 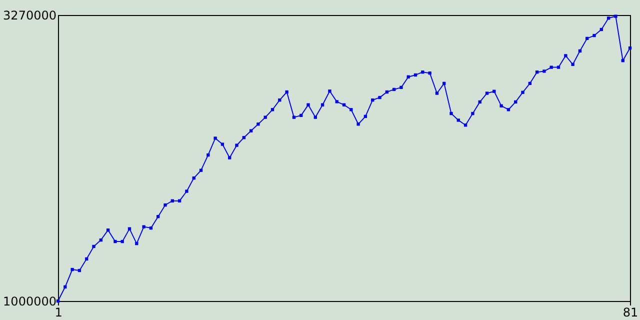 What do you see at coordinates (58, 313) in the screenshot?
I see `x-tick-label: 1` at bounding box center [58, 313].